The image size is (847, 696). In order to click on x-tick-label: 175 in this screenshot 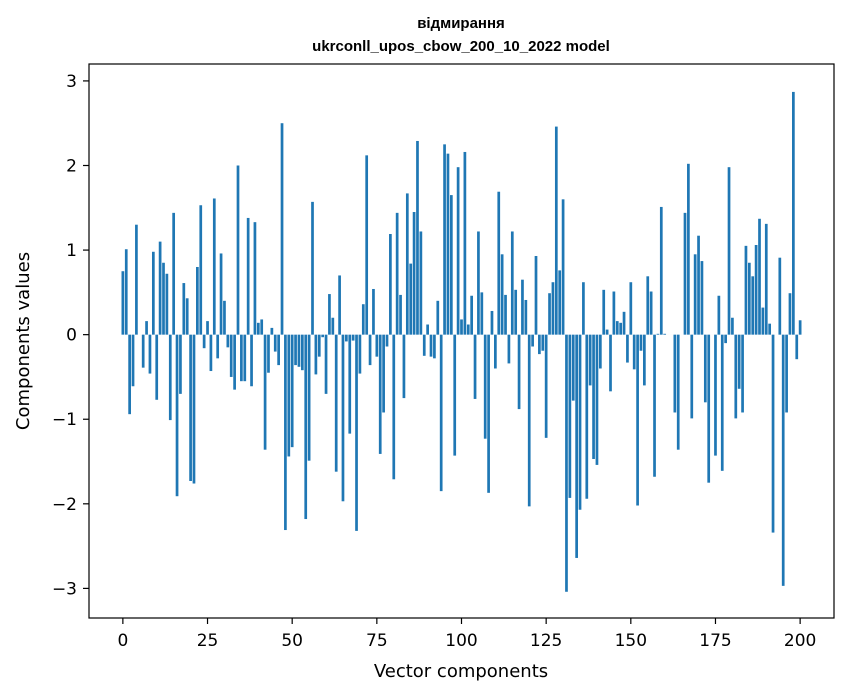, I will do `click(715, 641)`.